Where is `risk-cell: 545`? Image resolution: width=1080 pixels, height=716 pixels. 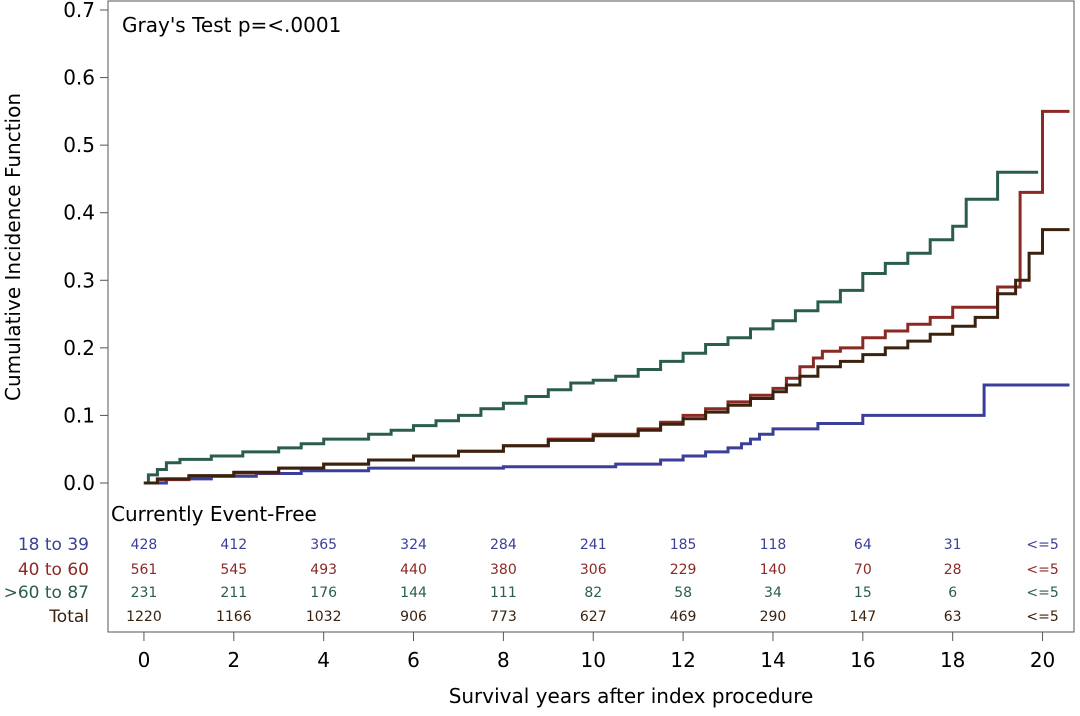
risk-cell: 545 is located at coordinates (233, 570).